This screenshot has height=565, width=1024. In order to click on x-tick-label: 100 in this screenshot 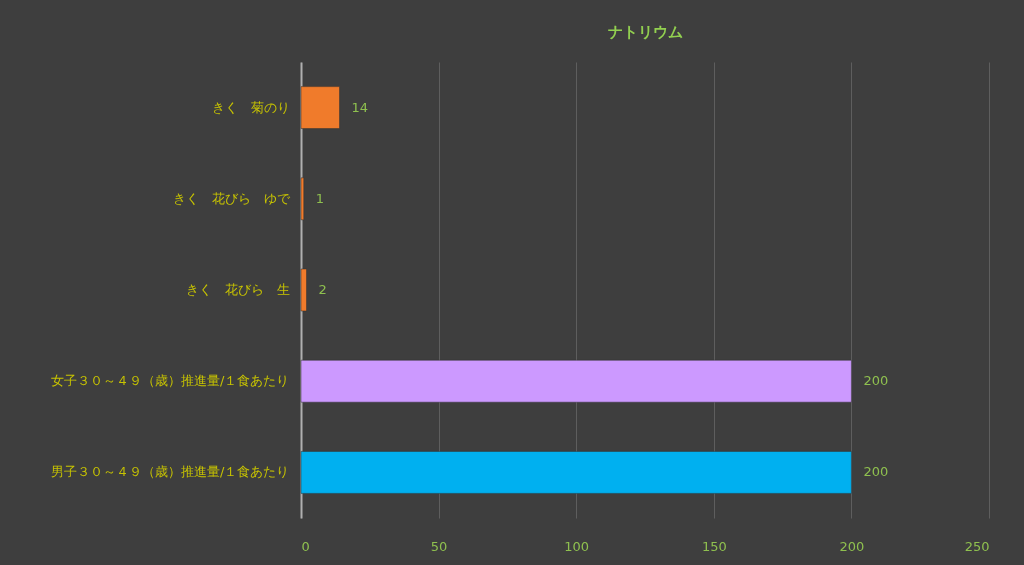, I will do `click(577, 546)`.